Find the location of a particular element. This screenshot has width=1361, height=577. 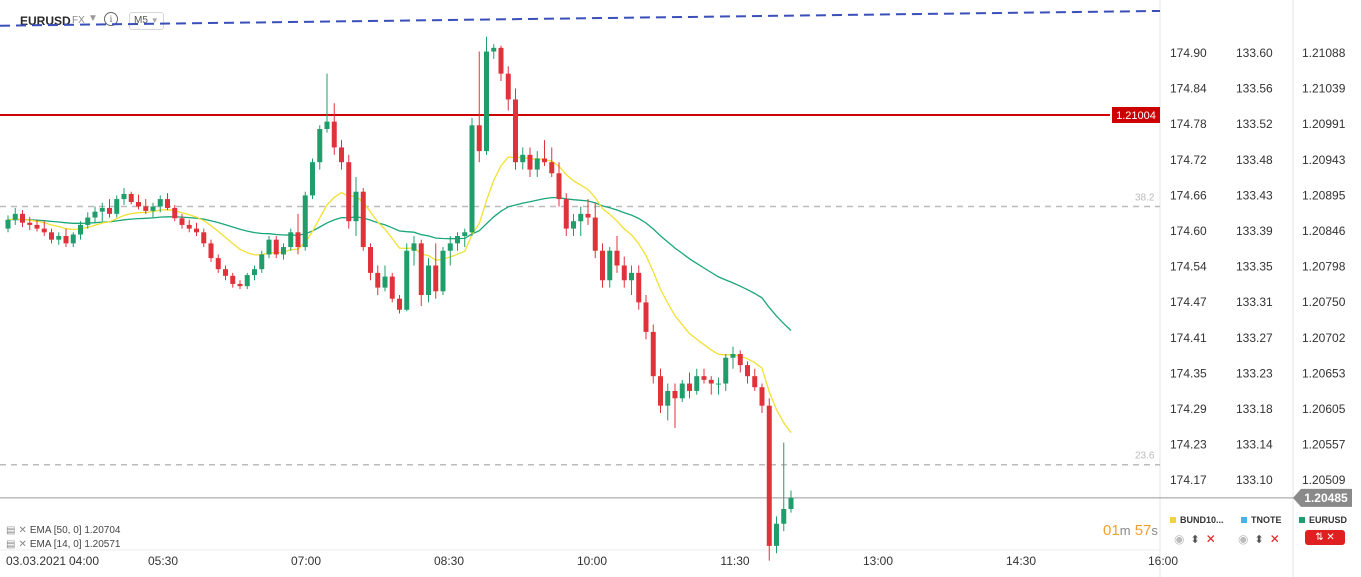

y-tick-label: 174.66 is located at coordinates (1188, 195).